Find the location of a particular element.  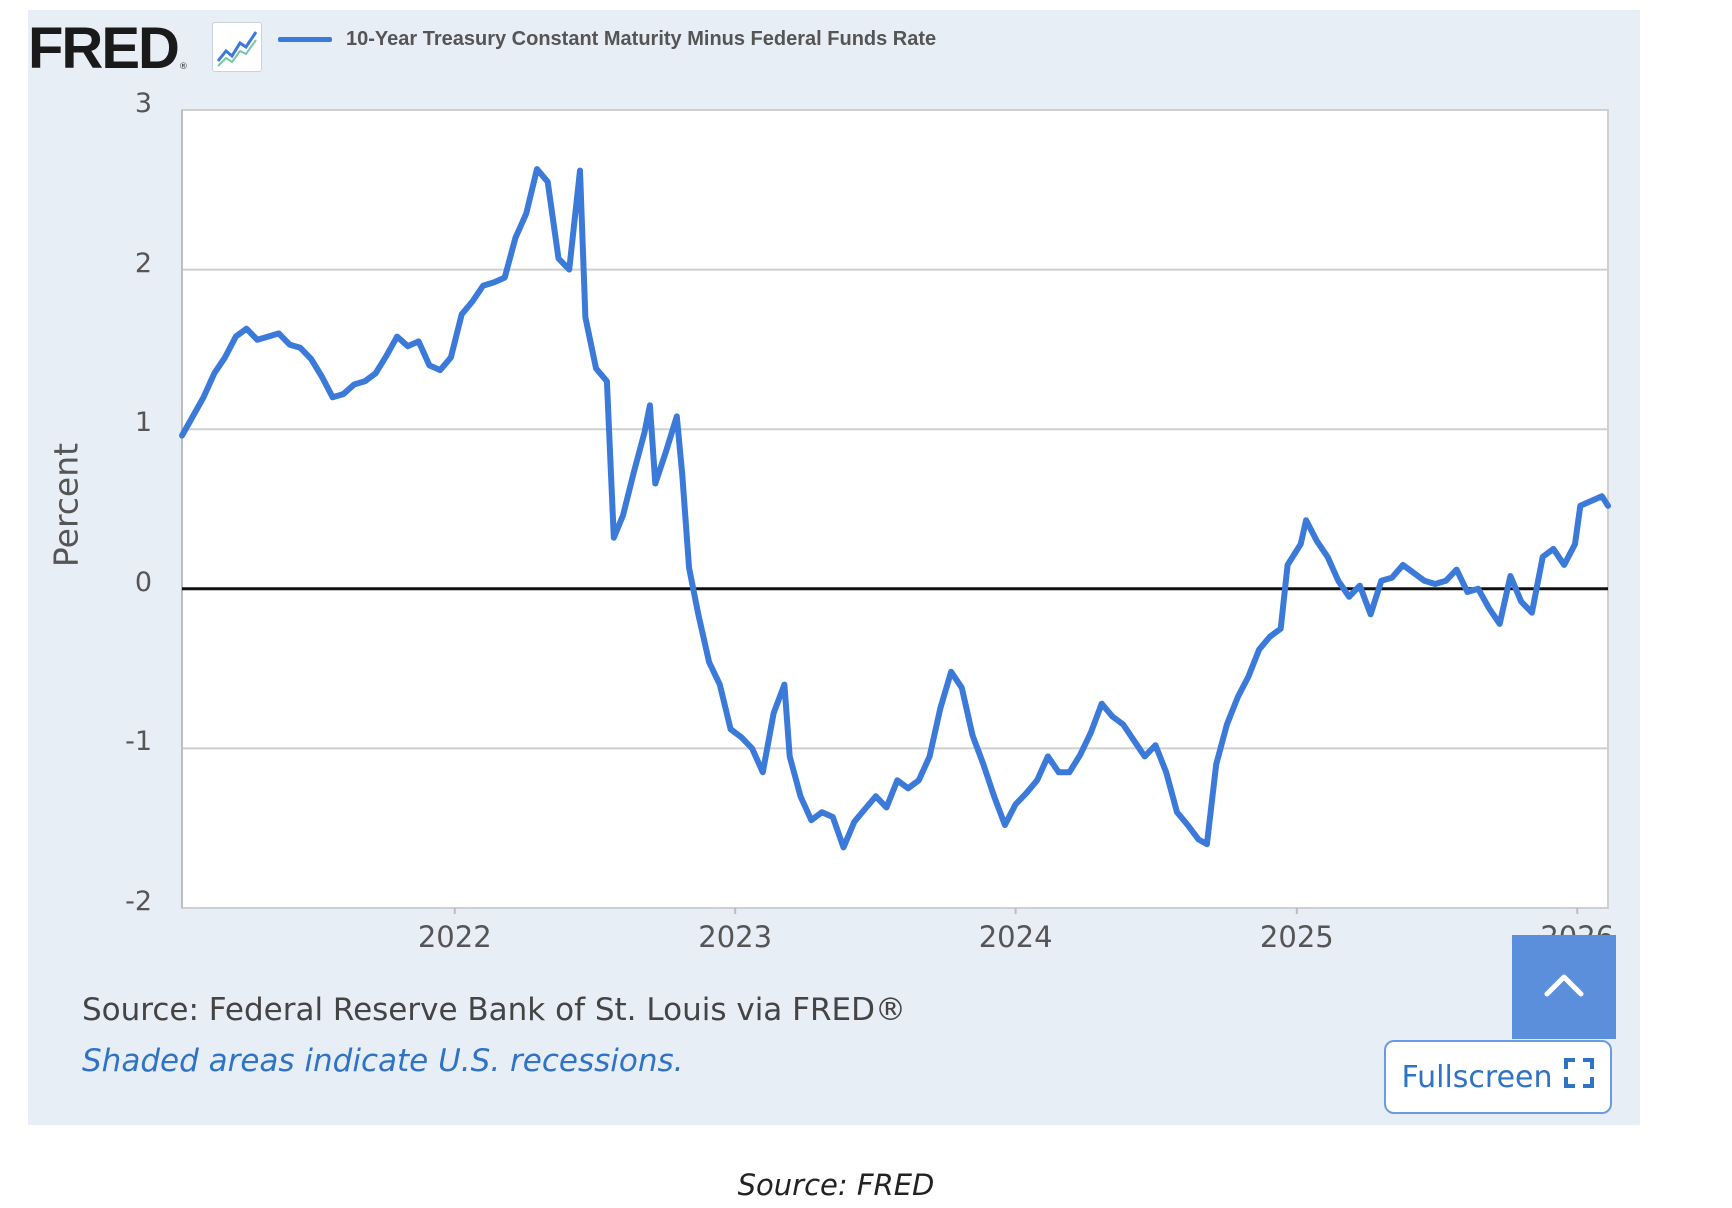

fullscreen-button: Fullscreen is located at coordinates (1498, 1077).